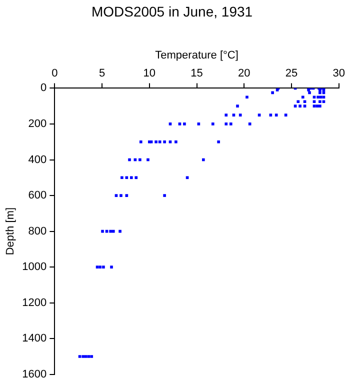 Image resolution: width=348 pixels, height=384 pixels. Describe the element at coordinates (34, 338) in the screenshot. I see `y-tick-label: 1400` at that location.